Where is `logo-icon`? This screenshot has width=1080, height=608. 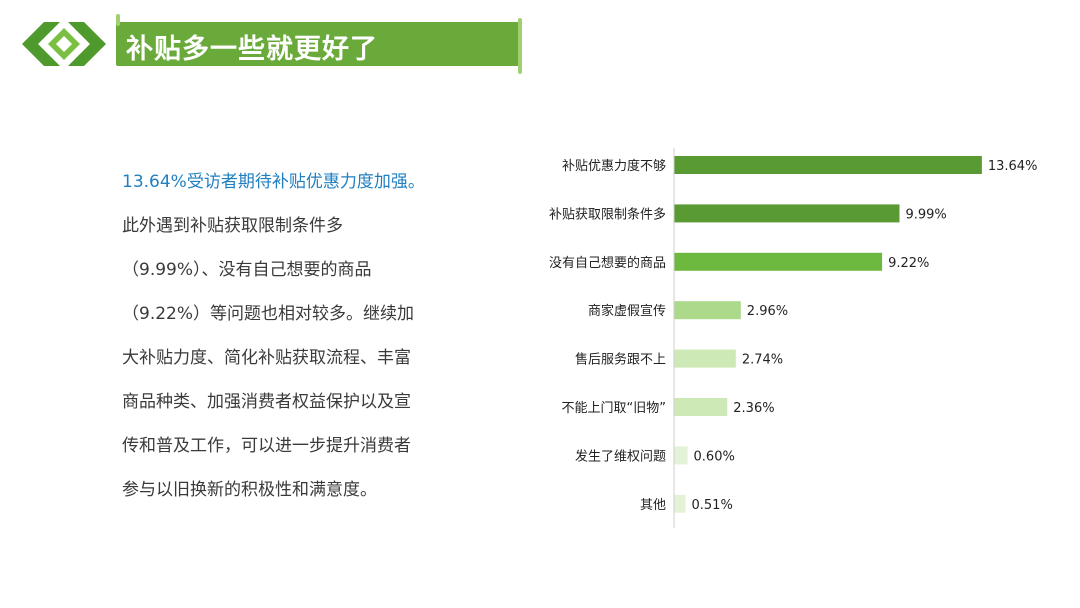
logo-icon is located at coordinates (64, 44).